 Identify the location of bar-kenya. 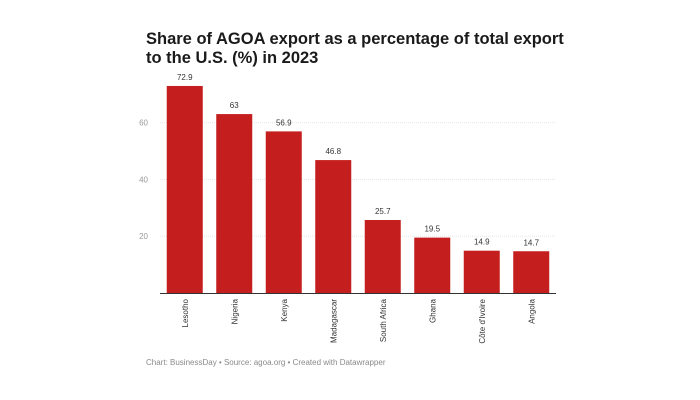
(283, 212).